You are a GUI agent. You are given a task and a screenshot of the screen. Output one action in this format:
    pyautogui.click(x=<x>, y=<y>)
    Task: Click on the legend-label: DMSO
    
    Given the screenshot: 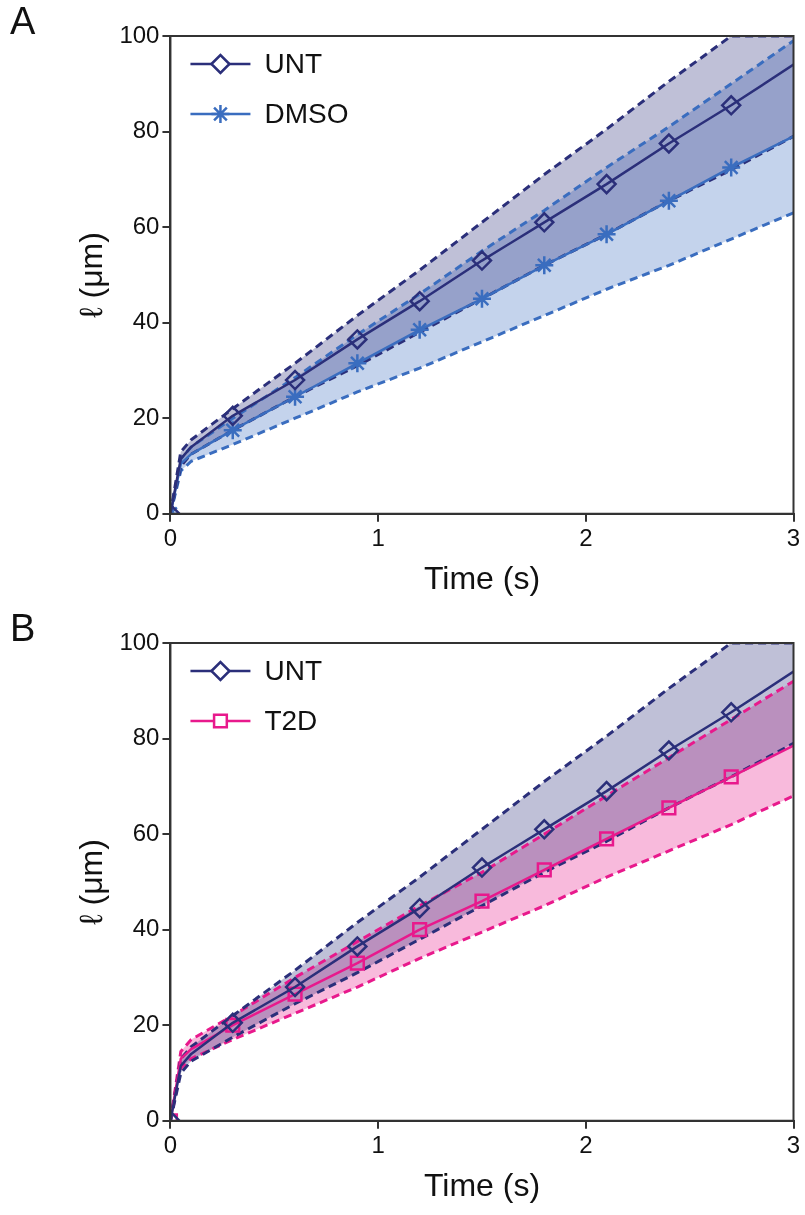 What is the action you would take?
    pyautogui.click(x=306, y=113)
    